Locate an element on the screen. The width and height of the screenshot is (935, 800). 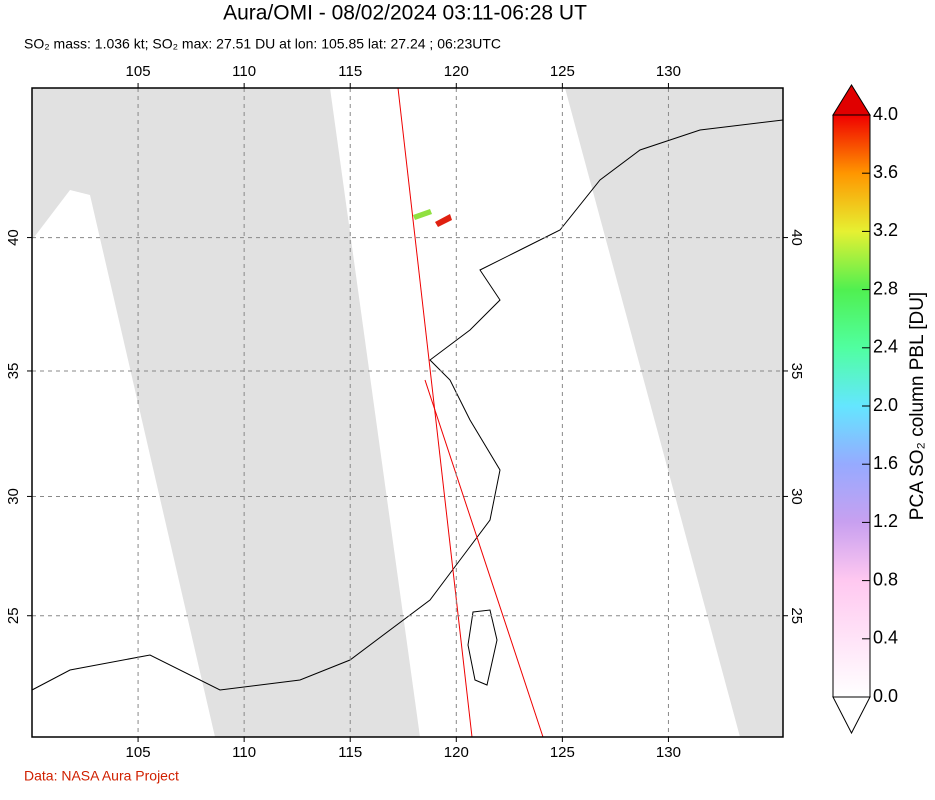
credit: Data: NASA Aura Project is located at coordinates (101, 776).